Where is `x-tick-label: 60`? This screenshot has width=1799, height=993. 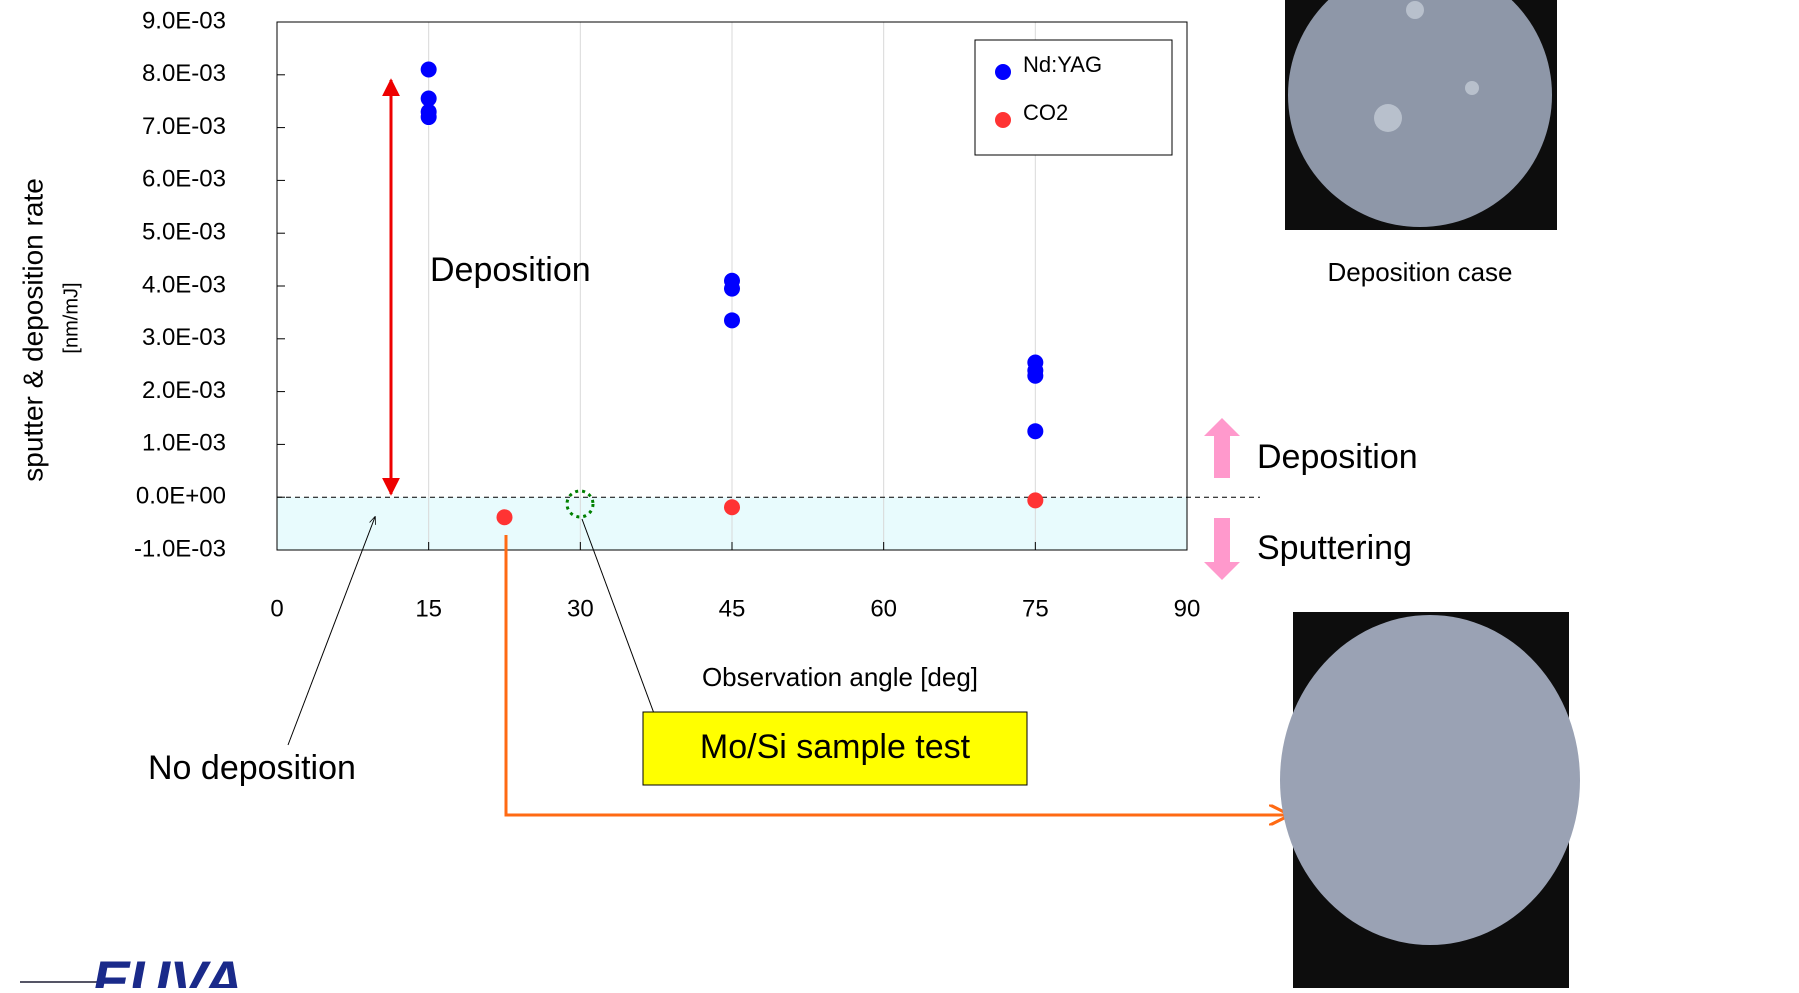
x-tick-label: 60 is located at coordinates (883, 608).